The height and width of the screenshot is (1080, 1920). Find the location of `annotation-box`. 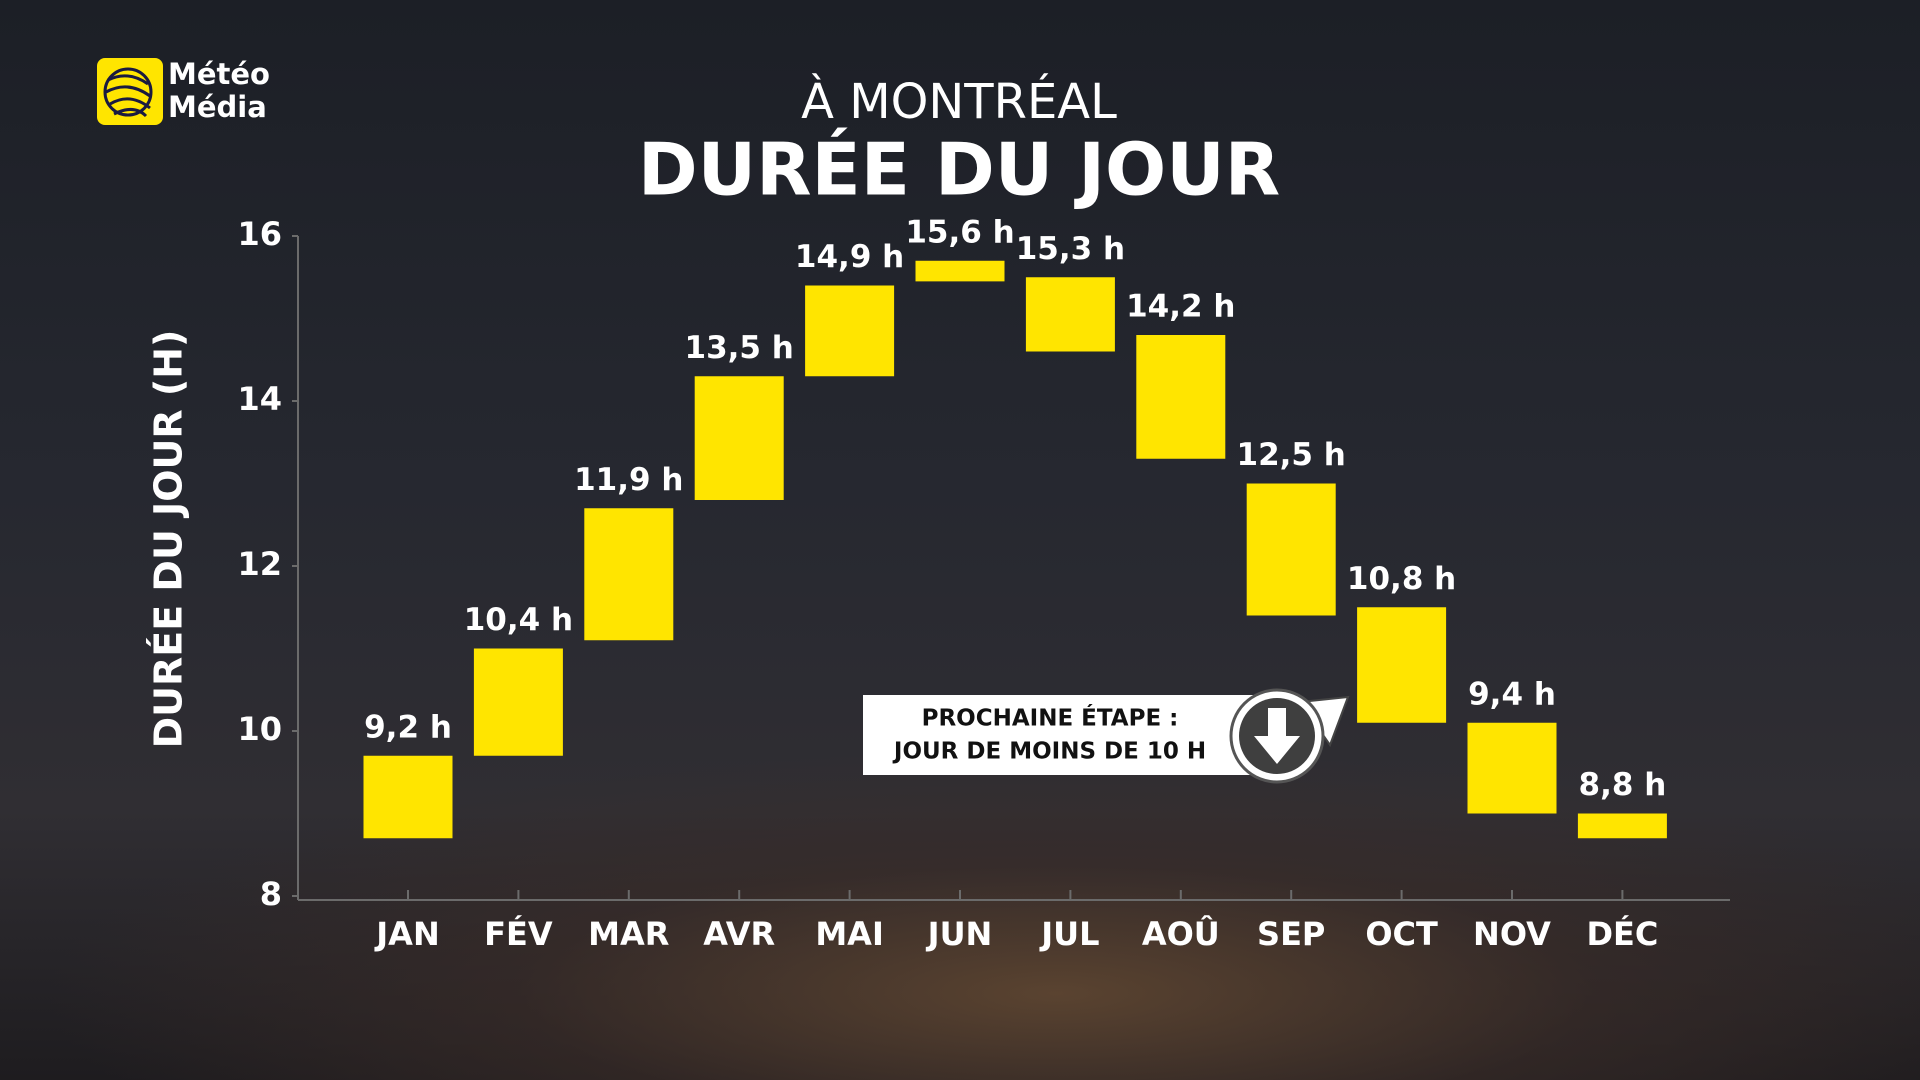

annotation-box is located at coordinates (1063, 735).